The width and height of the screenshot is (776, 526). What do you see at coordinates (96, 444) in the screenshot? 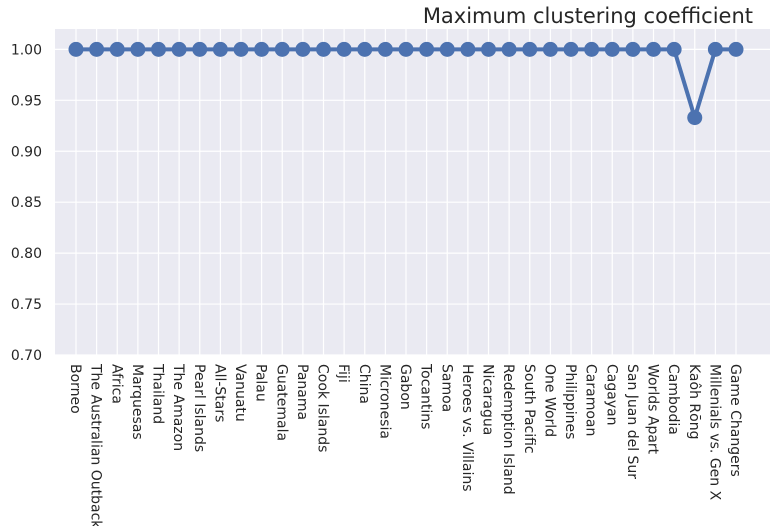
I see `x-tick-label: The Australian Outback` at bounding box center [96, 444].